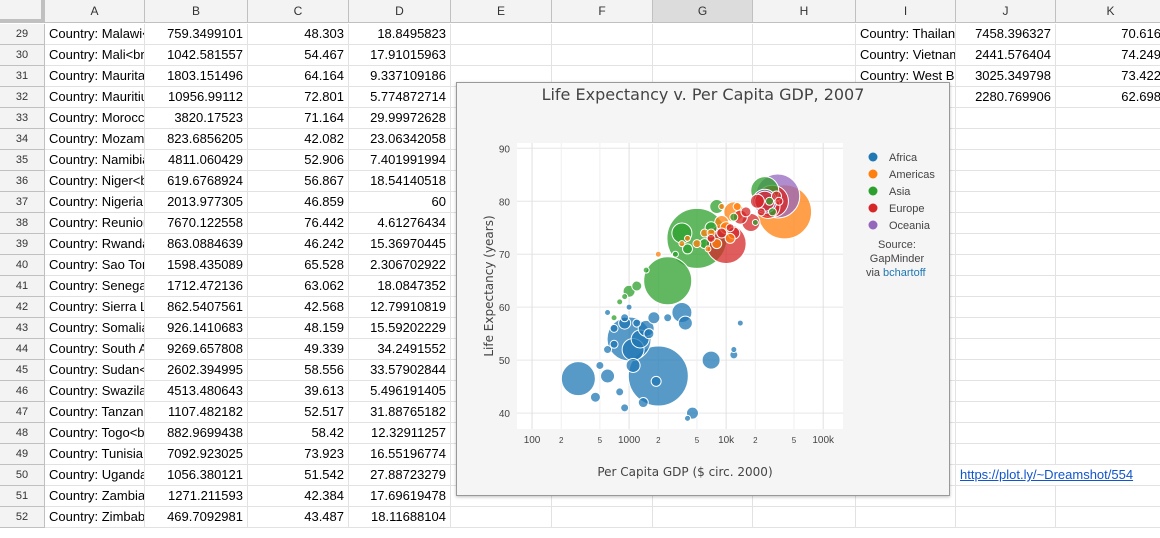 The height and width of the screenshot is (538, 1160). Describe the element at coordinates (1108, 223) in the screenshot. I see `cell-k38` at that location.